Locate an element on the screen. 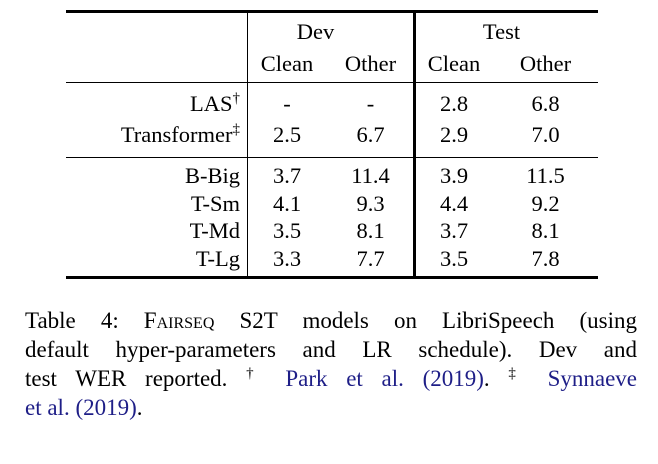  table-group-header-row: Dev Test is located at coordinates (332, 32).